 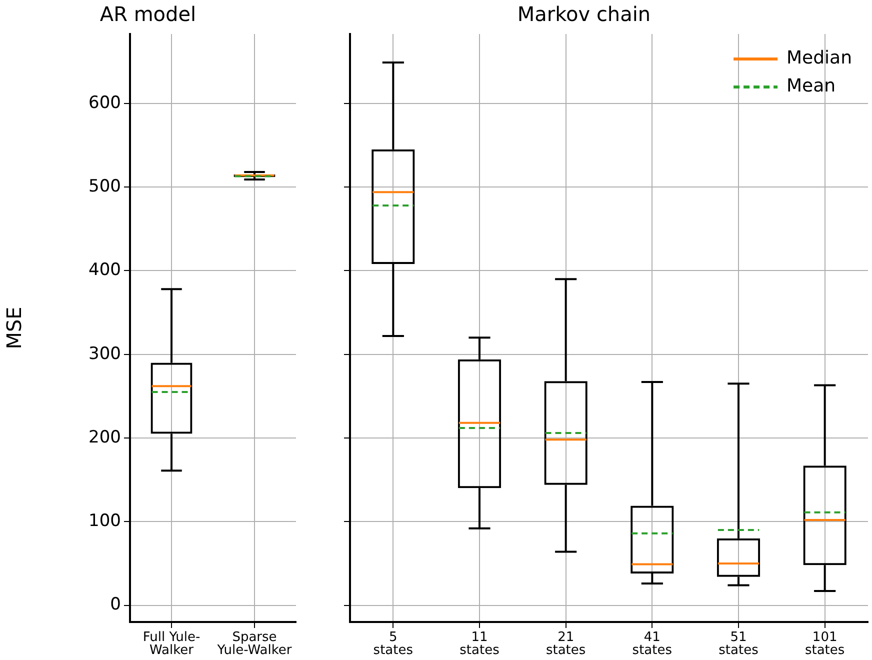 What do you see at coordinates (652, 644) in the screenshot?
I see `x-tick-label: 41 states` at bounding box center [652, 644].